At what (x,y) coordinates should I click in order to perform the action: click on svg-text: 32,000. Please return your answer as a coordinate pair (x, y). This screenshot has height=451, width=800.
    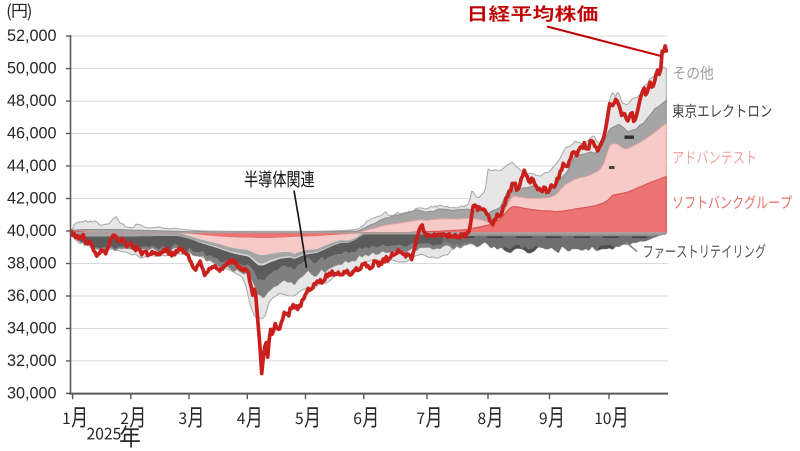
    Looking at the image, I should click on (32, 361).